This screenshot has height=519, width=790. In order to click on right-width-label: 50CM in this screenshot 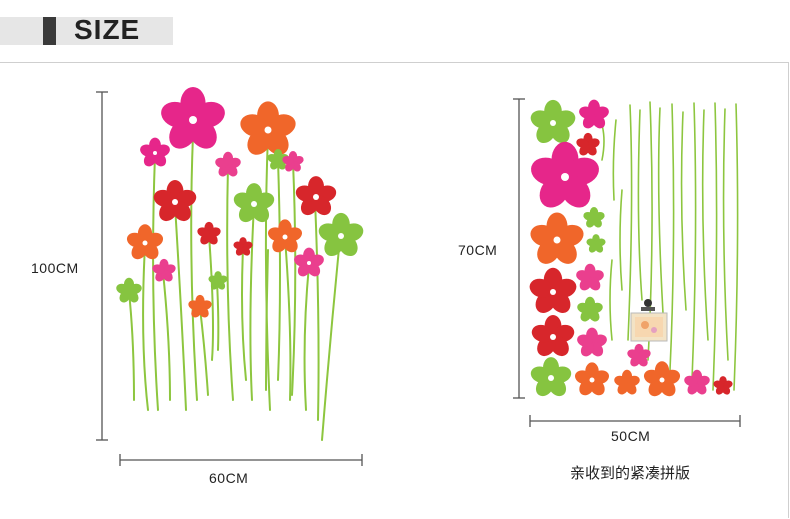, I will do `click(631, 436)`.